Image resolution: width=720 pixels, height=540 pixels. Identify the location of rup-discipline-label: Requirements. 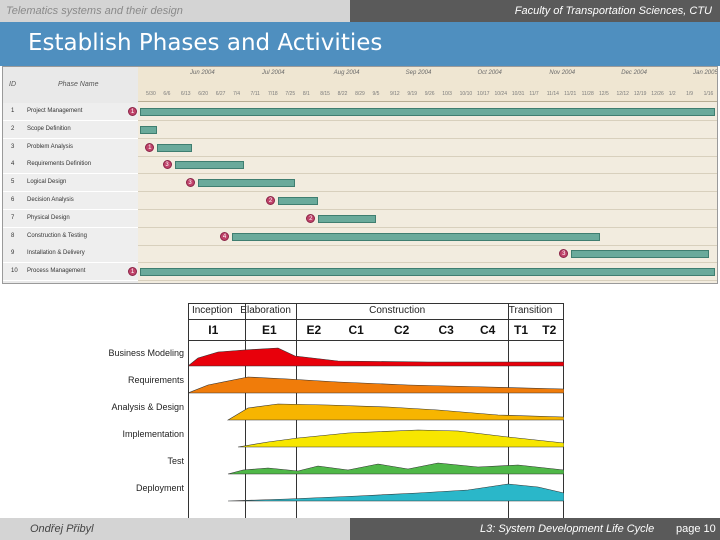
(155, 380).